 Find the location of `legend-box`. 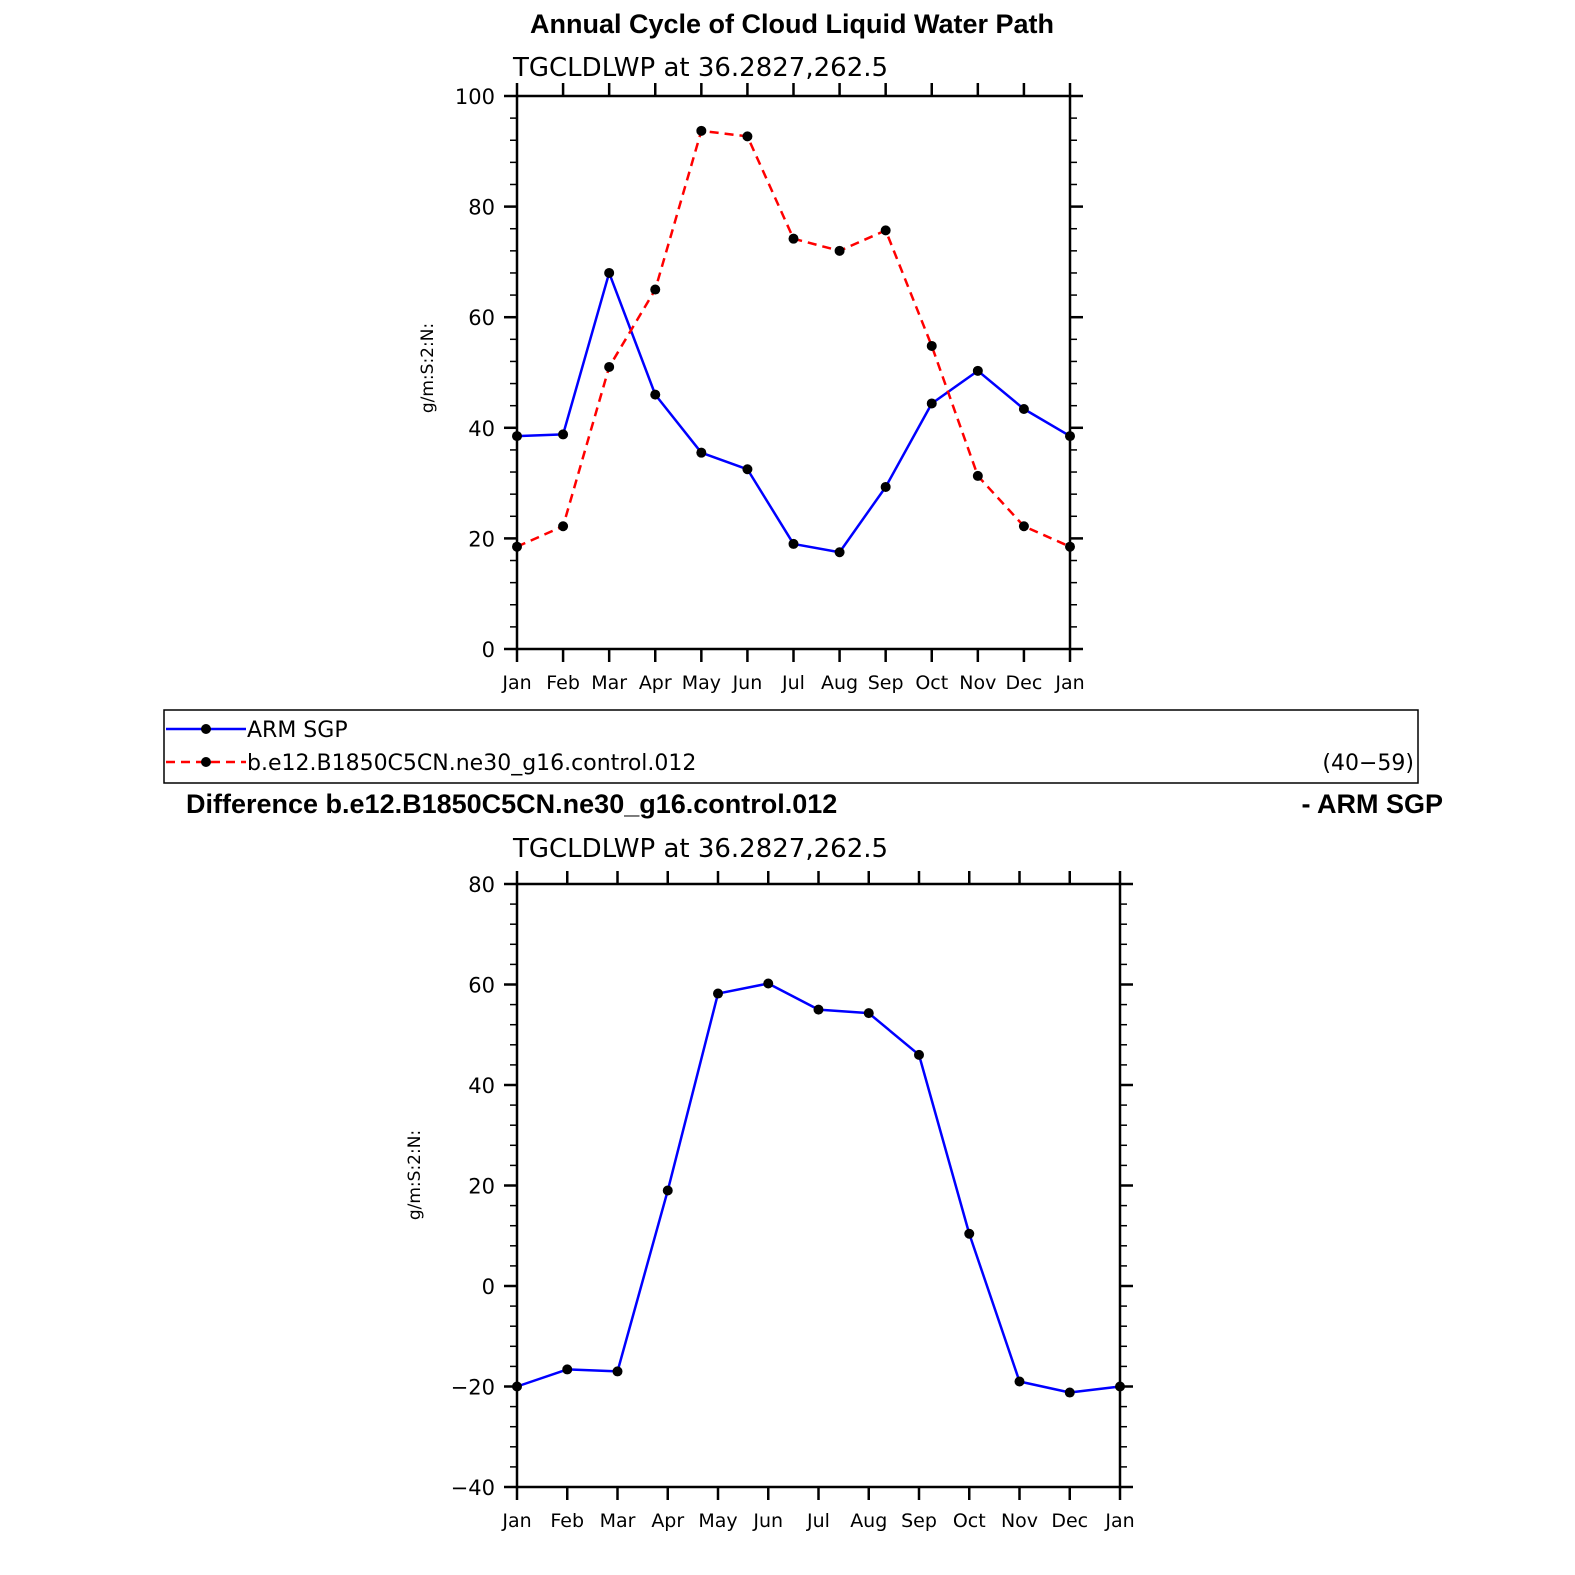

legend-box is located at coordinates (791, 746).